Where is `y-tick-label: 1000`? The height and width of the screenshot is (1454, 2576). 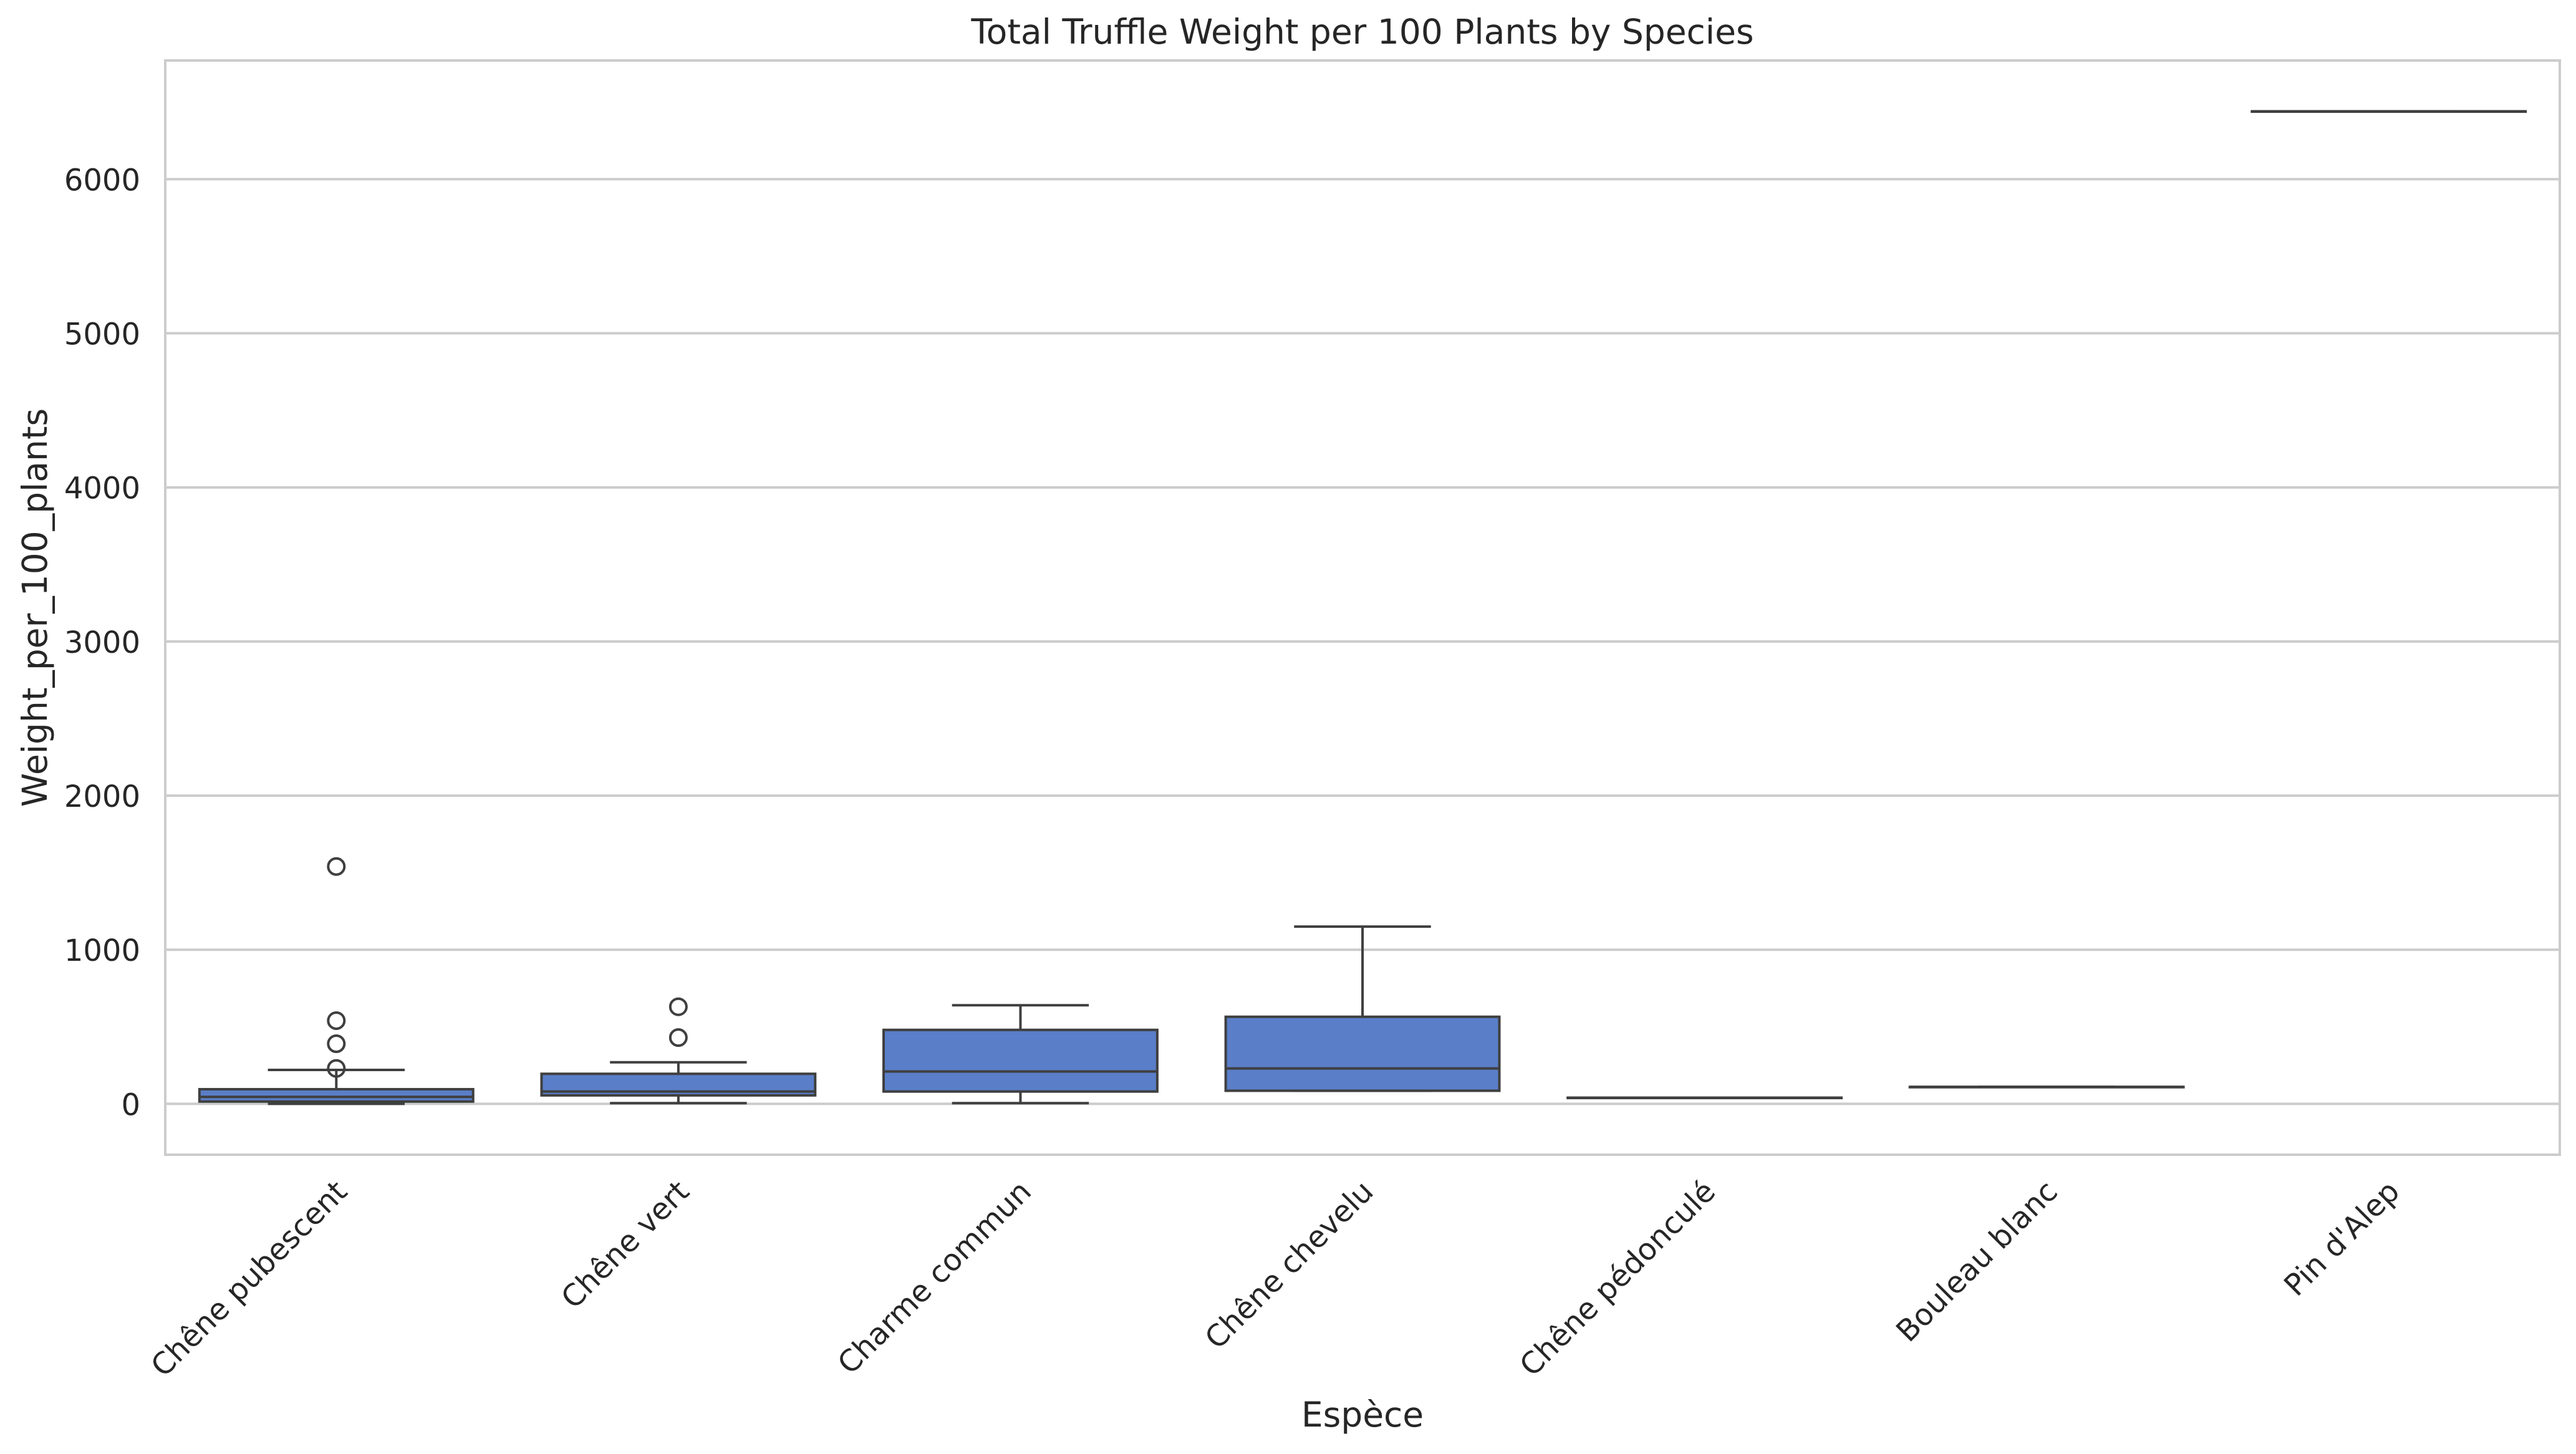
y-tick-label: 1000 is located at coordinates (102, 951).